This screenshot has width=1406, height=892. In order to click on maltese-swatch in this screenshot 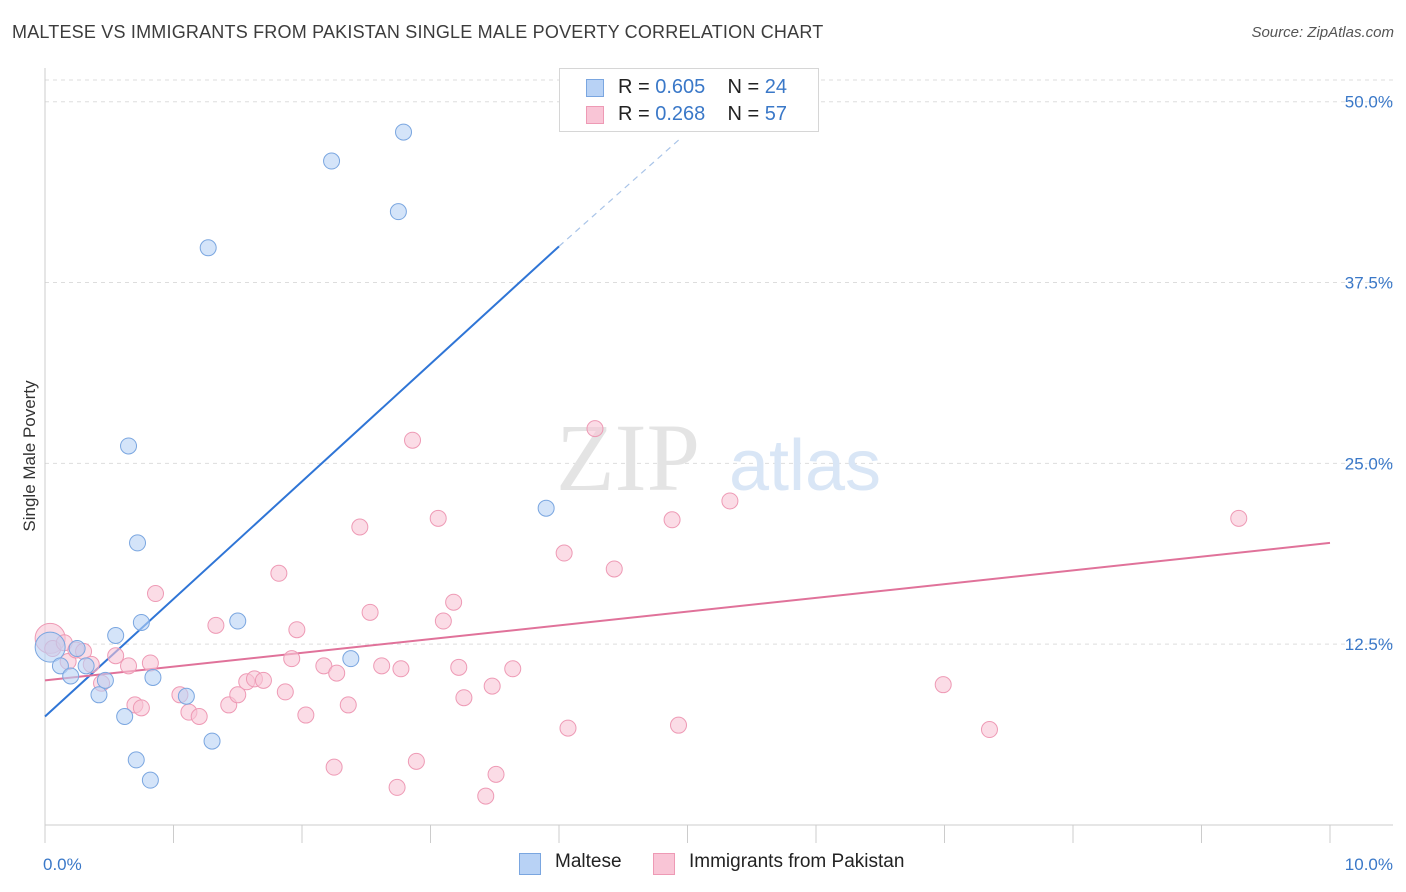, I will do `click(595, 88)`.